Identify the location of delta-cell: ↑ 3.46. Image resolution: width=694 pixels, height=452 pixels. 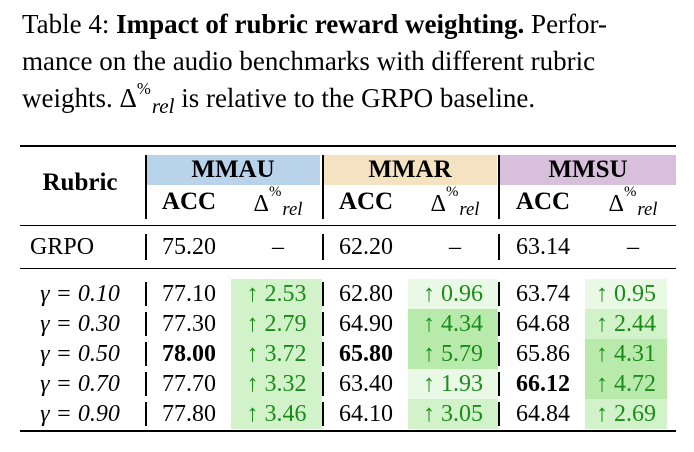
(276, 413).